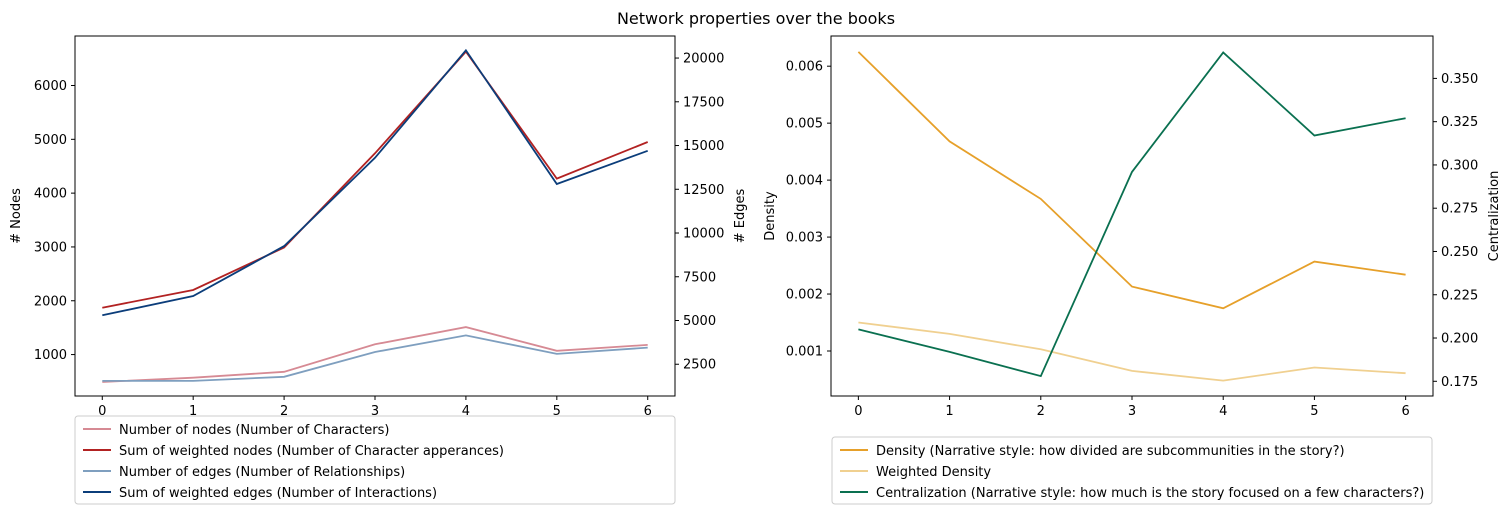  What do you see at coordinates (50, 301) in the screenshot?
I see `left-y-tick-label: 2000` at bounding box center [50, 301].